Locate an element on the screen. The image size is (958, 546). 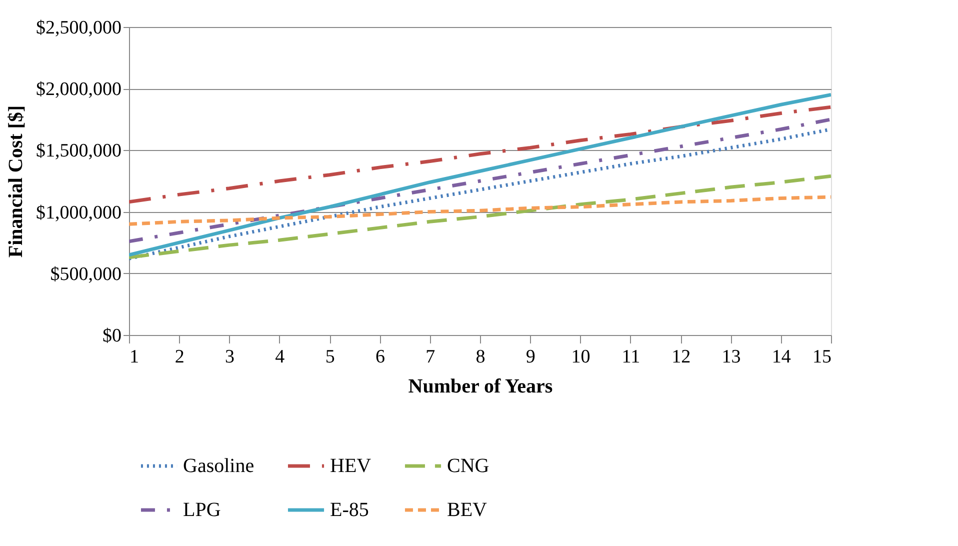
legend-label: LPG is located at coordinates (202, 510).